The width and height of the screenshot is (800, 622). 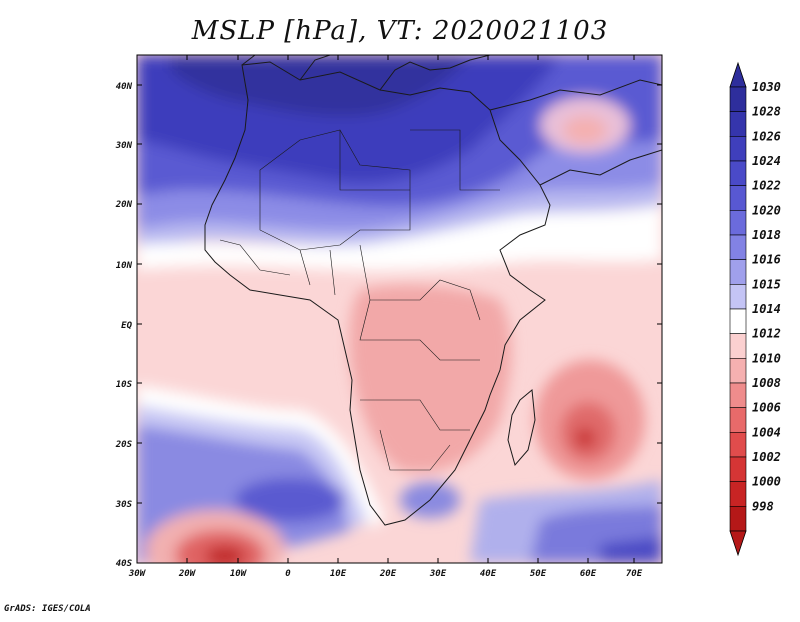 I want to click on indian-ocean-low-core, so click(x=585, y=438).